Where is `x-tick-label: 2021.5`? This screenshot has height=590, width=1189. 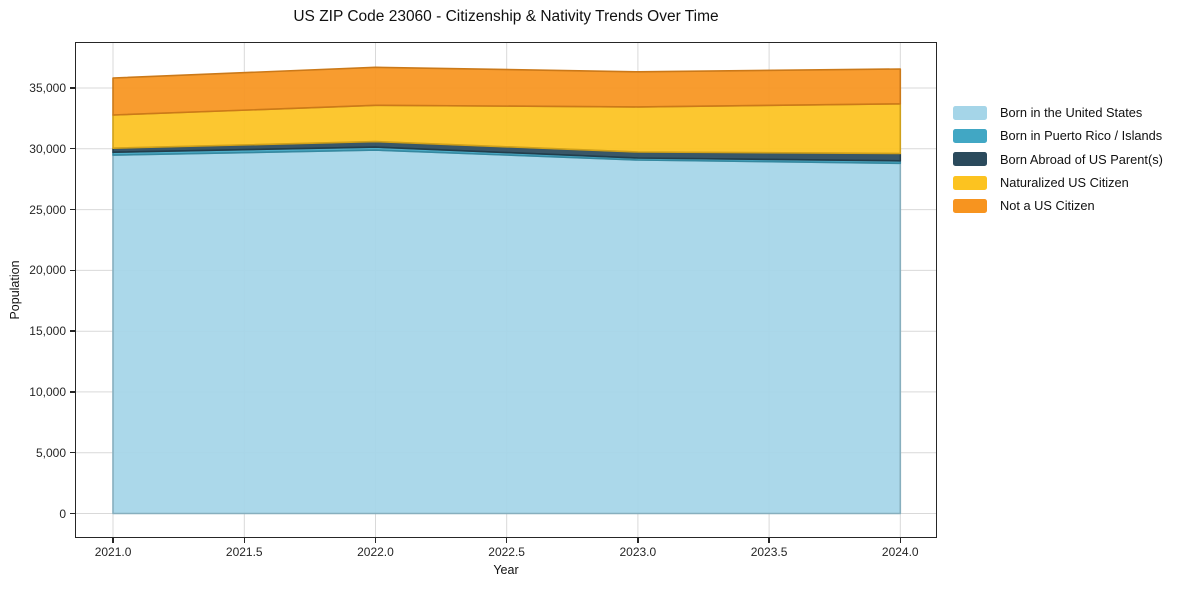
x-tick-label: 2021.5 is located at coordinates (244, 552).